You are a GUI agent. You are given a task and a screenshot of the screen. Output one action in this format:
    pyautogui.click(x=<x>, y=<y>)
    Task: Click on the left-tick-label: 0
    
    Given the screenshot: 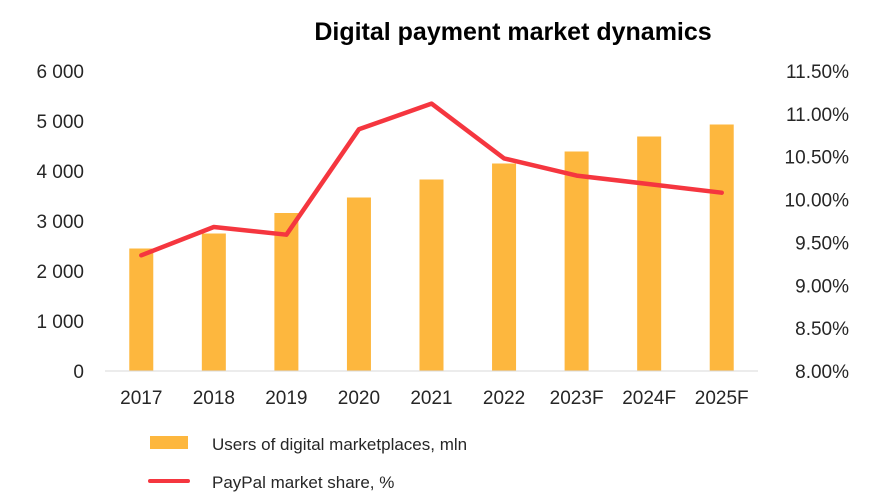 What is the action you would take?
    pyautogui.click(x=78, y=372)
    